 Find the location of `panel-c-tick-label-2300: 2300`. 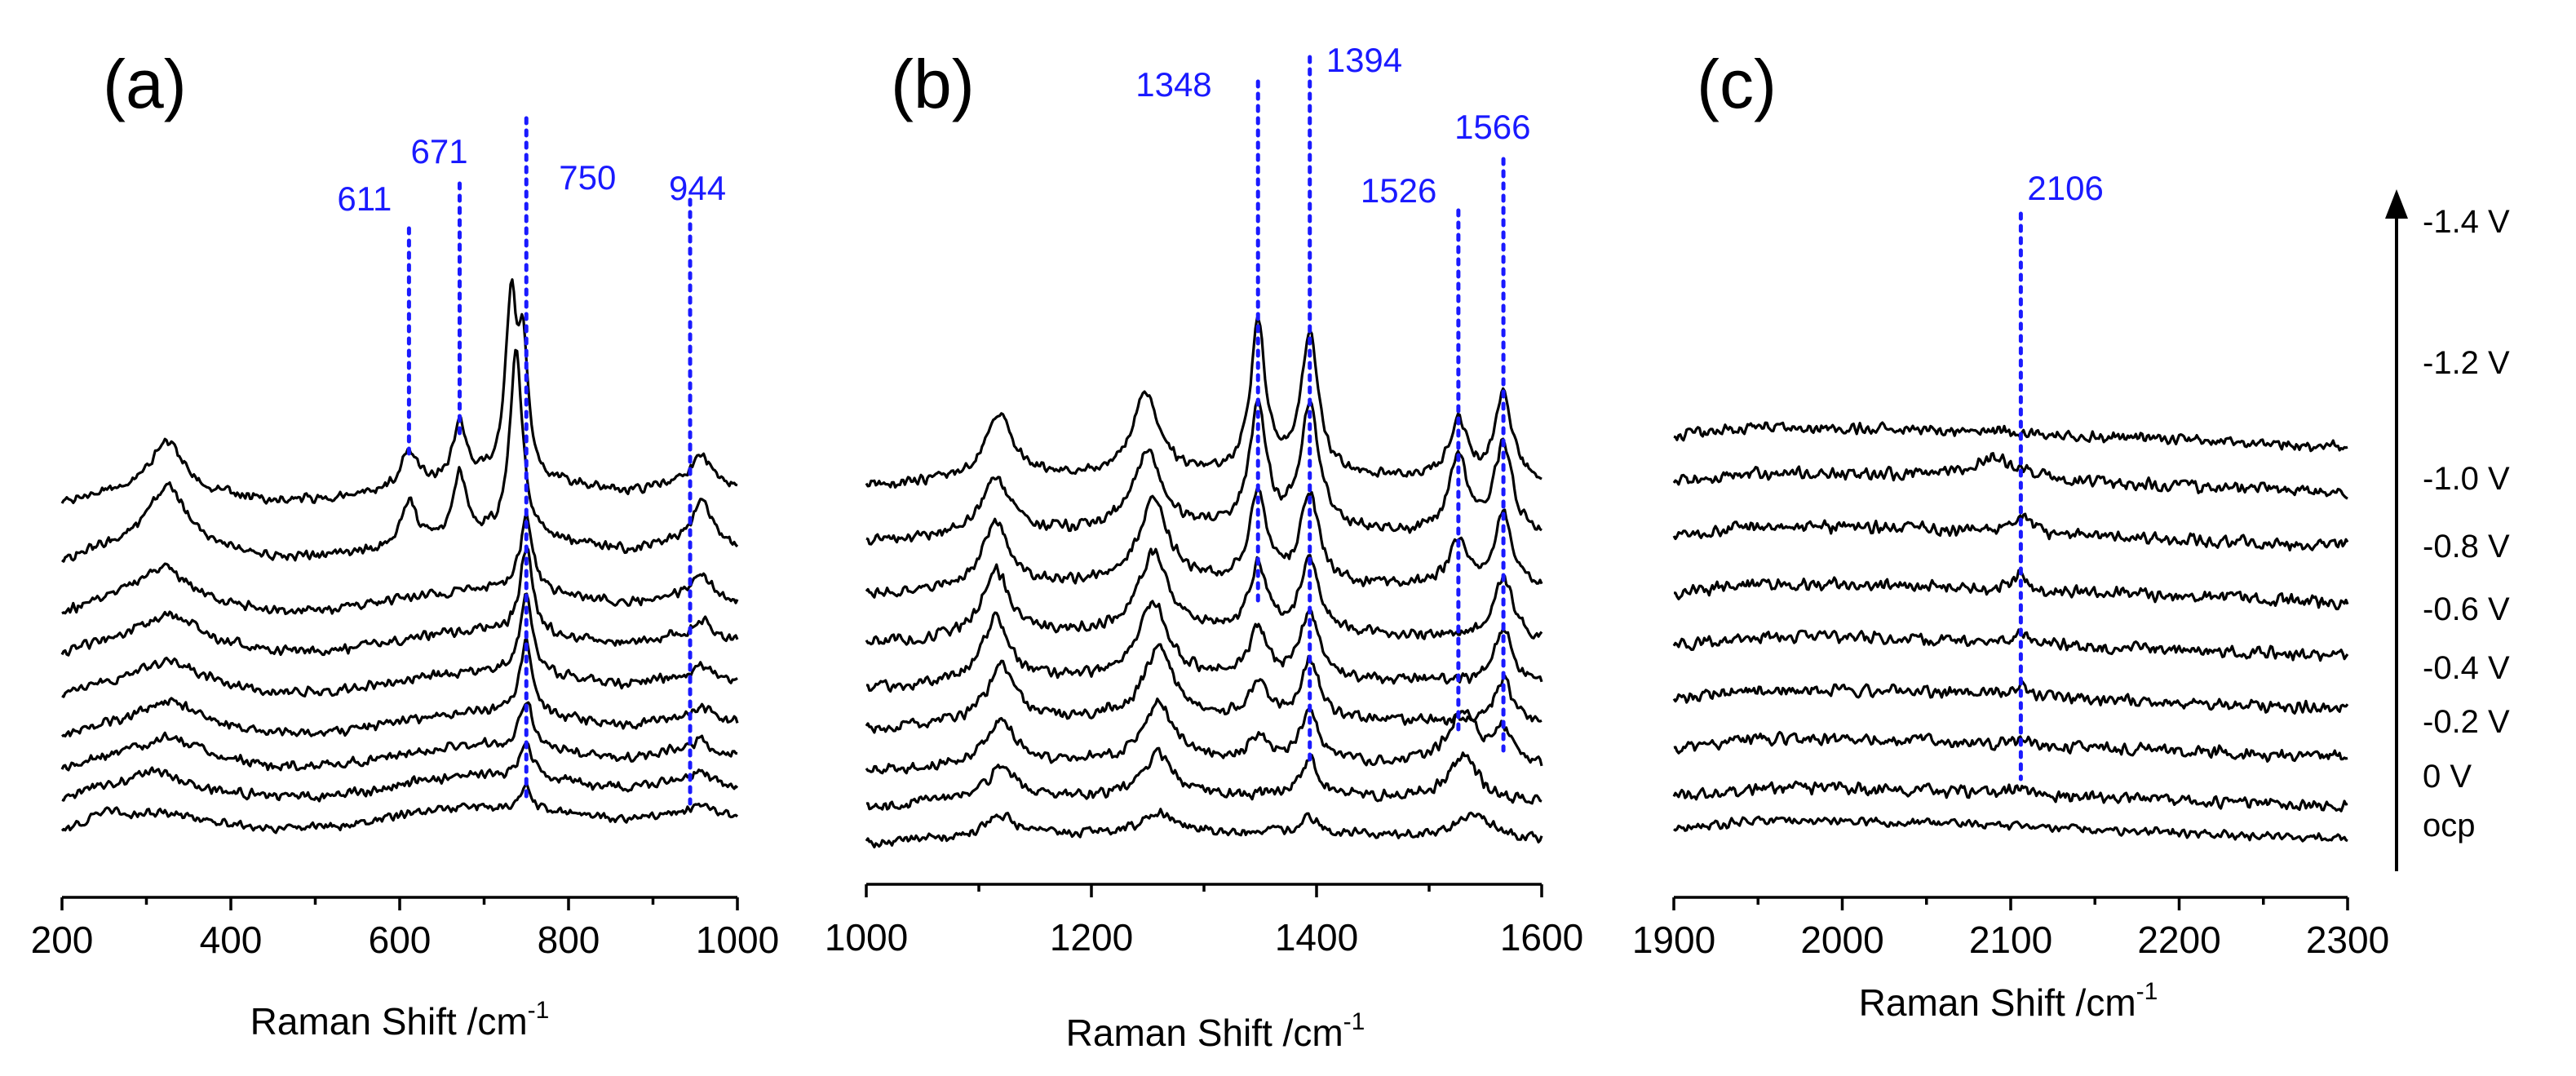

panel-c-tick-label-2300: 2300 is located at coordinates (2347, 940).